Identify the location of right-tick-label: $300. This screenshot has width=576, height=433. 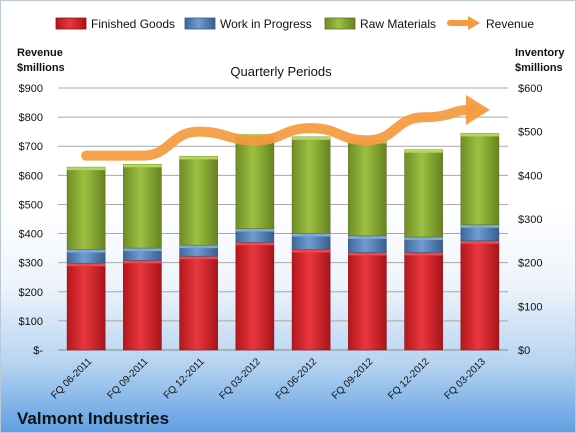
(530, 220).